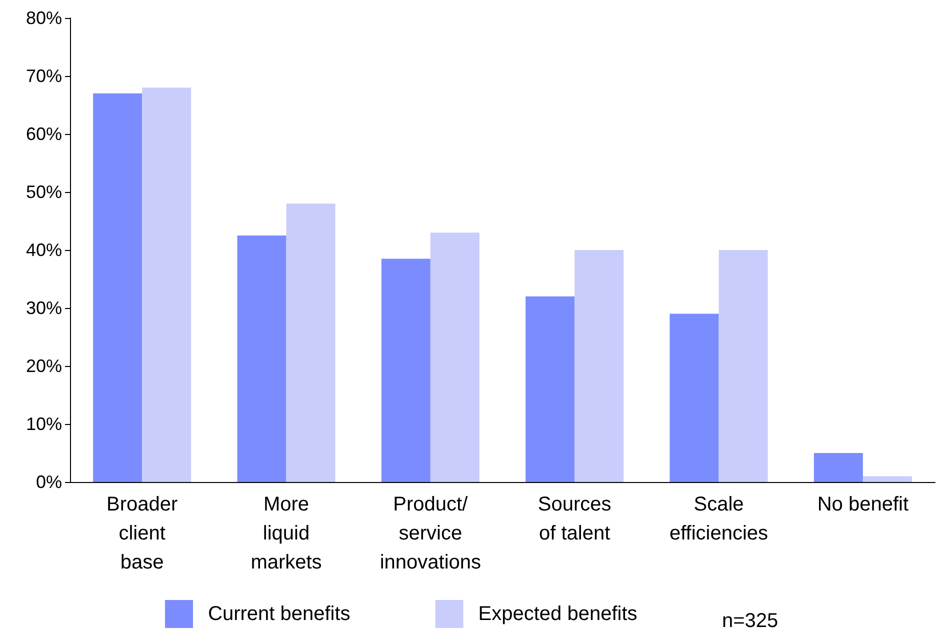 The height and width of the screenshot is (635, 943). What do you see at coordinates (44, 250) in the screenshot?
I see `y-tick-label: 40%` at bounding box center [44, 250].